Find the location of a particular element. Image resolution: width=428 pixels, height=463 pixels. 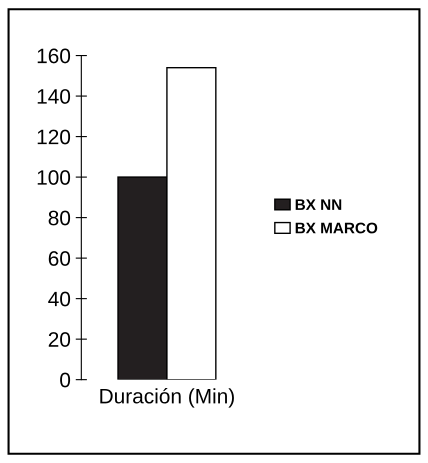

y-tick-label: 160 is located at coordinates (54, 56).